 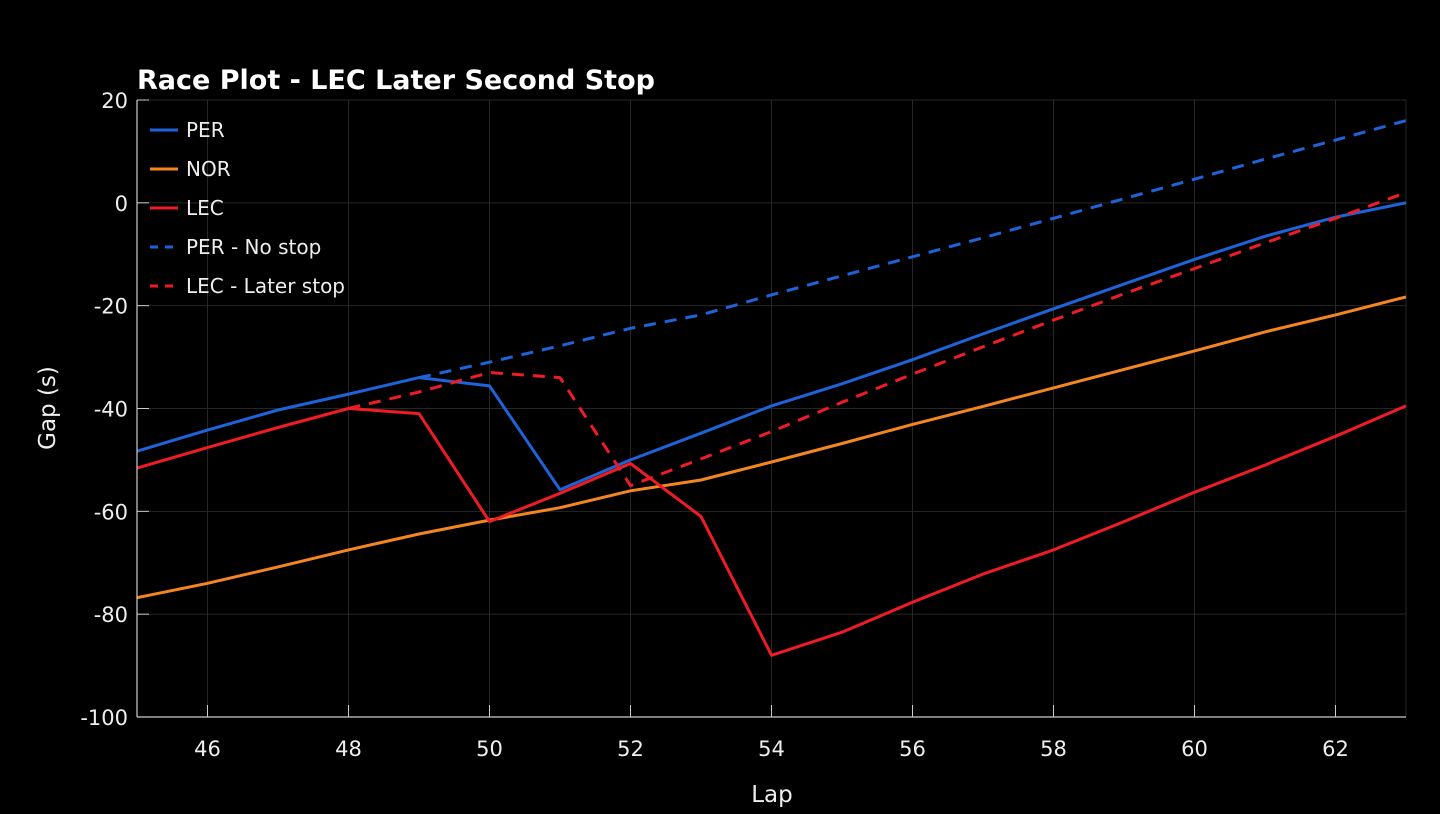 I want to click on legend-label-lec-later-stop: LEC - Later stop, so click(x=265, y=286).